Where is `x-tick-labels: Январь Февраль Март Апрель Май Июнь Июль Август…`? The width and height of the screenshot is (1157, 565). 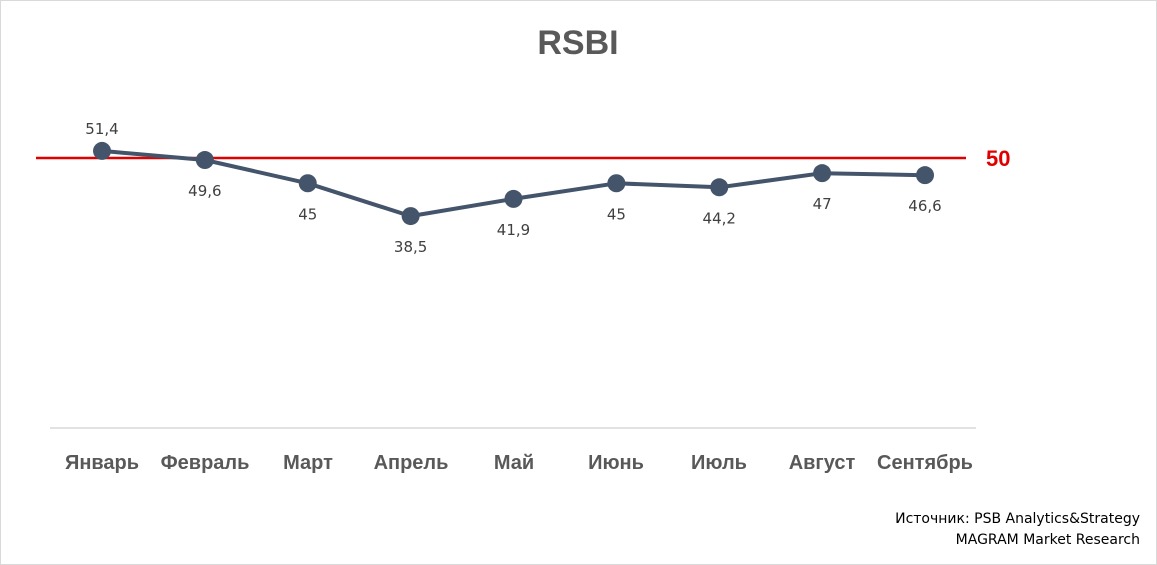
x-tick-labels: Январь Февраль Март Апрель Май Июнь Июль Август… is located at coordinates (519, 463).